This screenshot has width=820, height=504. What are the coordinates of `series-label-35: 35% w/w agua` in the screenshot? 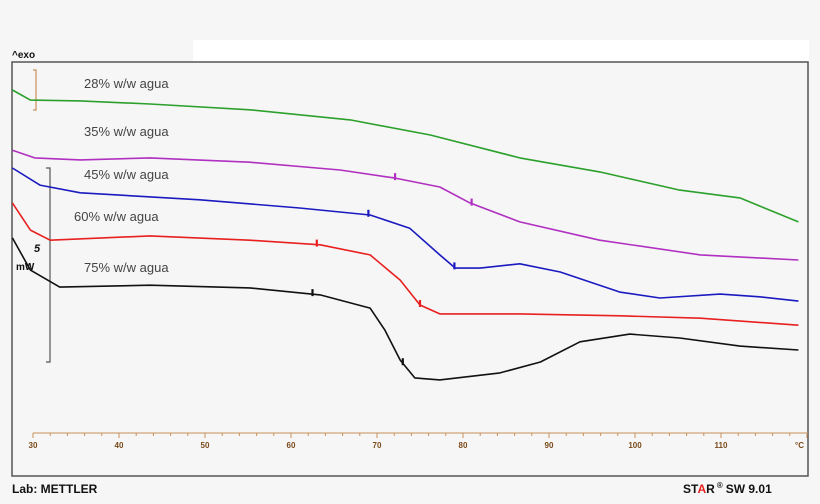 It's located at (126, 131).